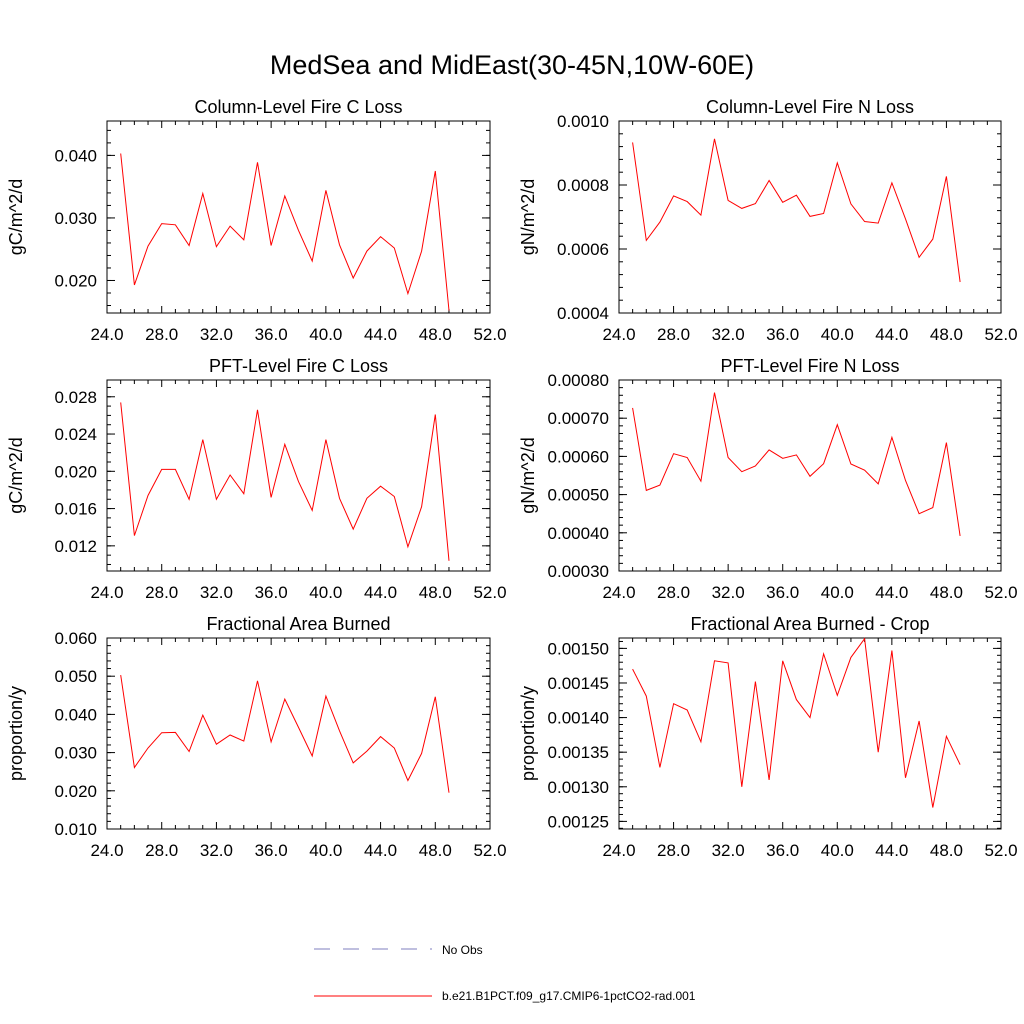 The height and width of the screenshot is (1024, 1024). I want to click on y-tick-label: 0.0006, so click(583, 249).